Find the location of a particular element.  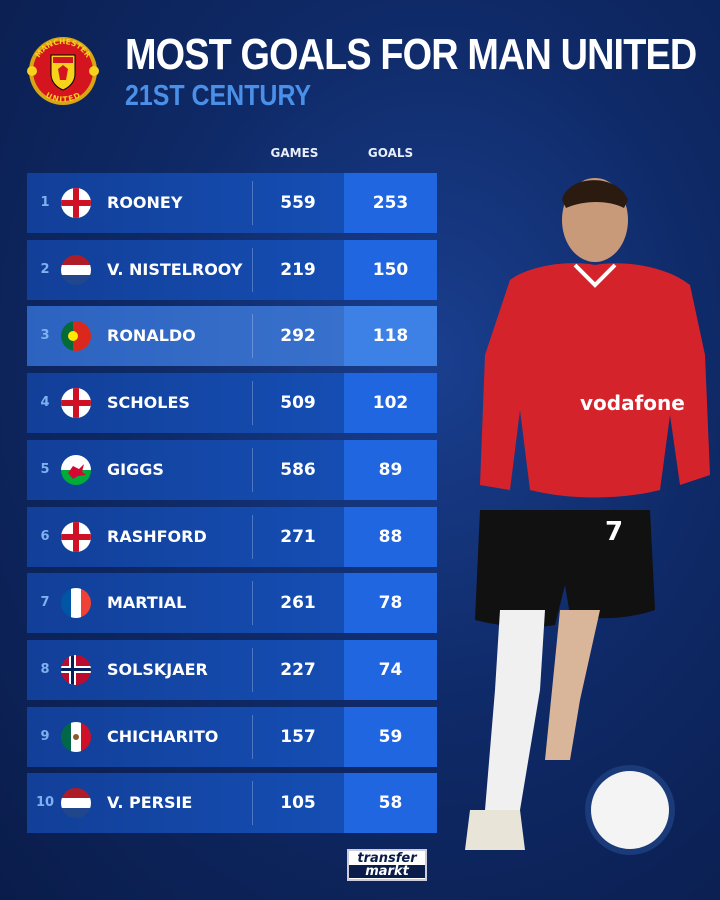

table-row: 8 SOLSKJAER 227 74 is located at coordinates (232, 669).